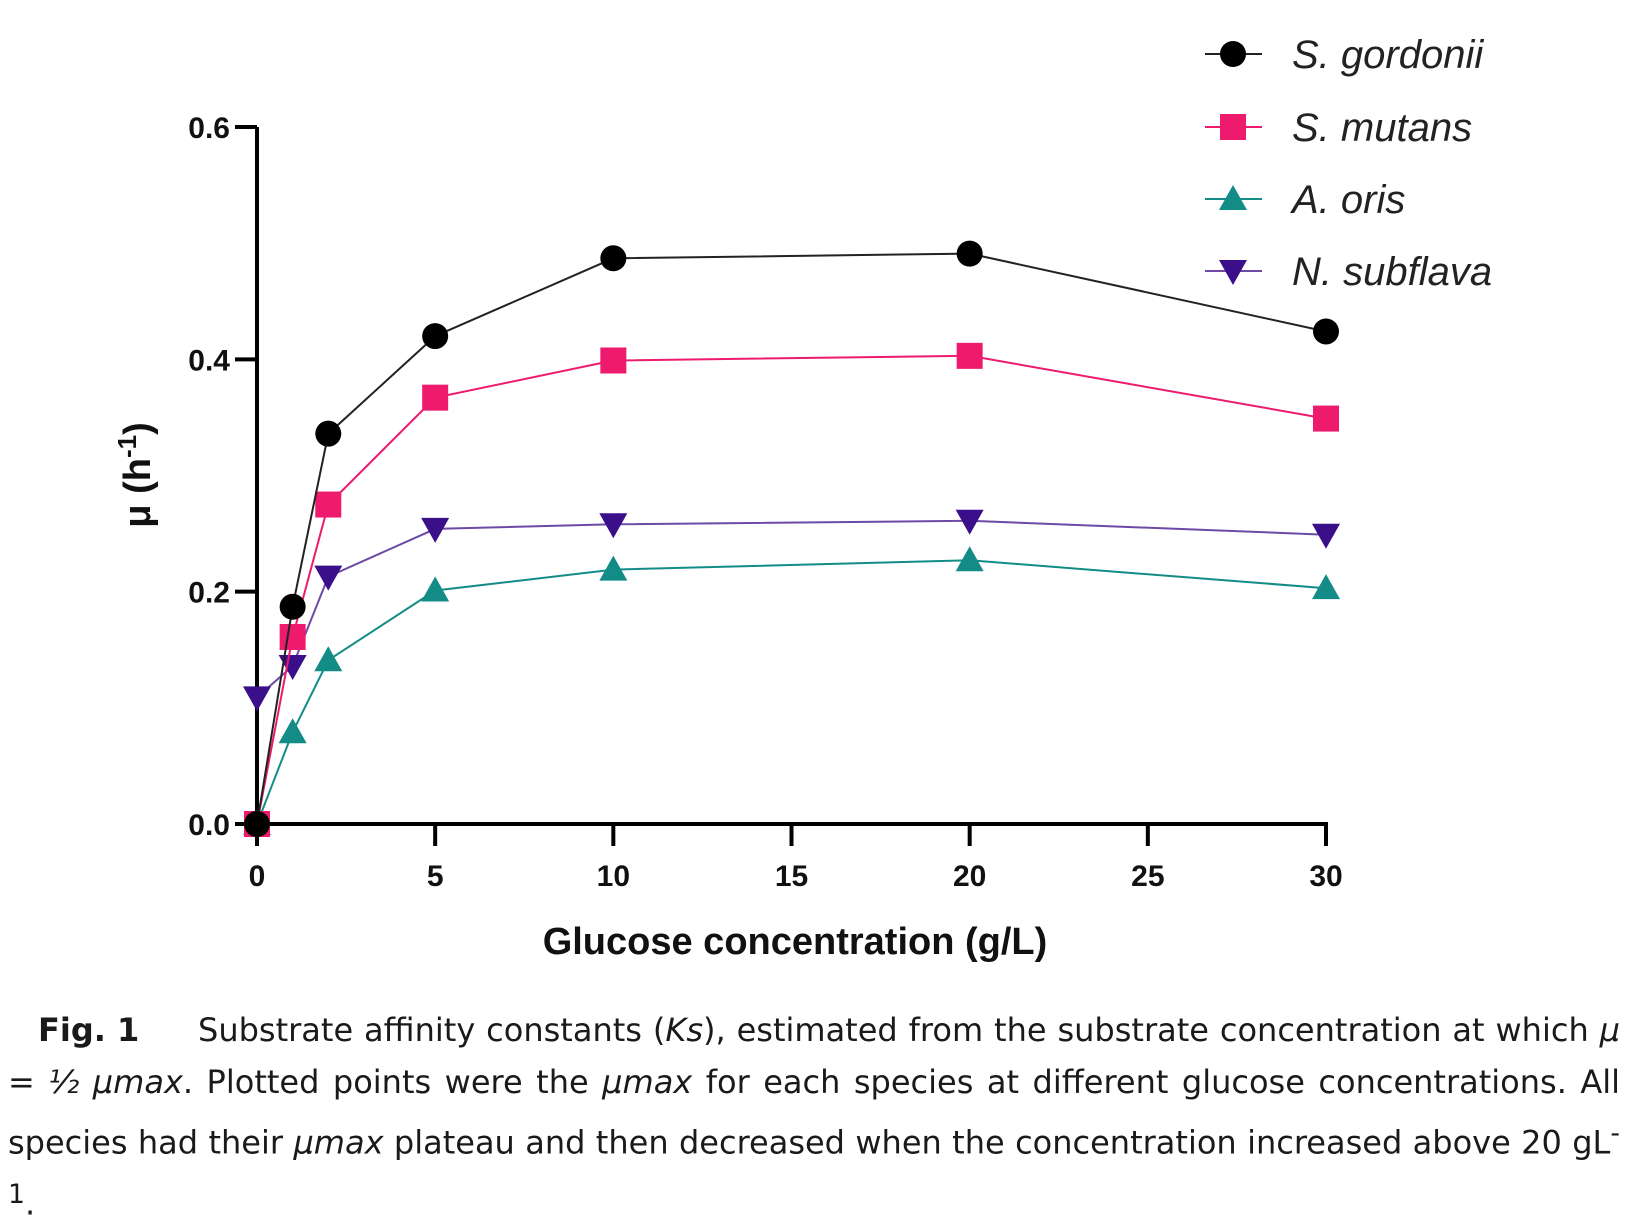 The width and height of the screenshot is (1627, 1229). I want to click on y-axis-title: μ (h-1), so click(135, 474).